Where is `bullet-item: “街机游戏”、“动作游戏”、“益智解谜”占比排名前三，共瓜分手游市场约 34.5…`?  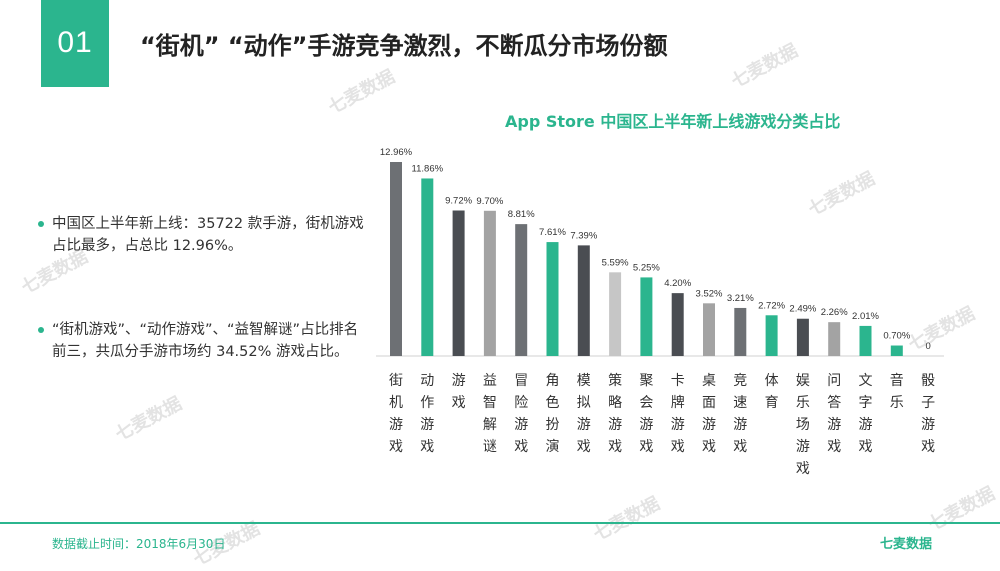 bullet-item: “街机游戏”、“动作游戏”、“益智解谜”占比排名前三，共瓜分手游市场约 34.5… is located at coordinates (202, 341).